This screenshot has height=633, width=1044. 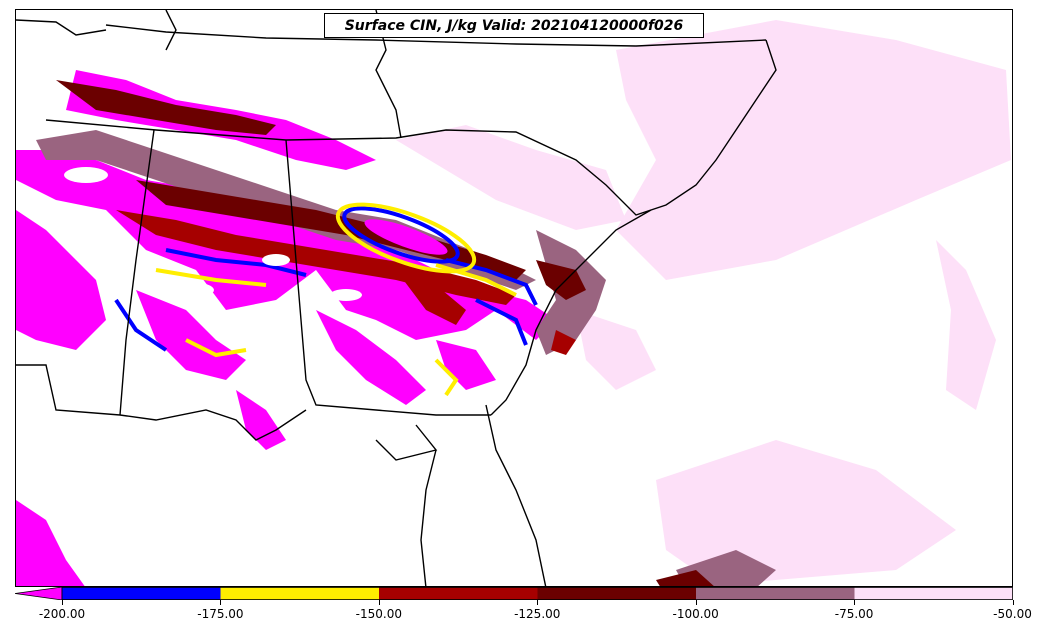 I want to click on colorbar-tick-label: -150.00, so click(x=378, y=614).